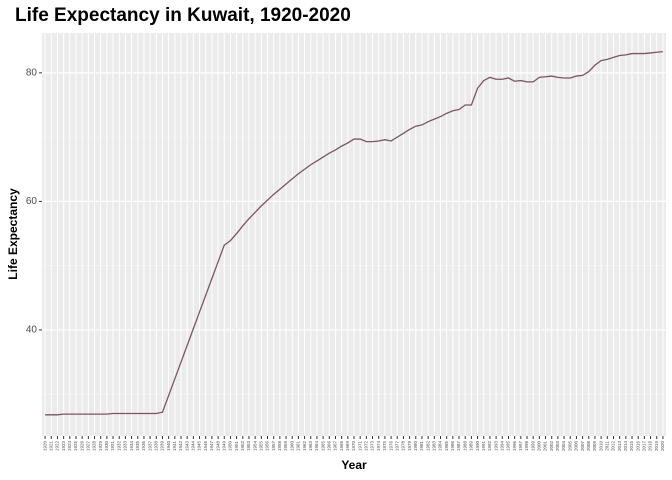 The image size is (672, 480). I want to click on x-tick-label: 1942, so click(180, 446).